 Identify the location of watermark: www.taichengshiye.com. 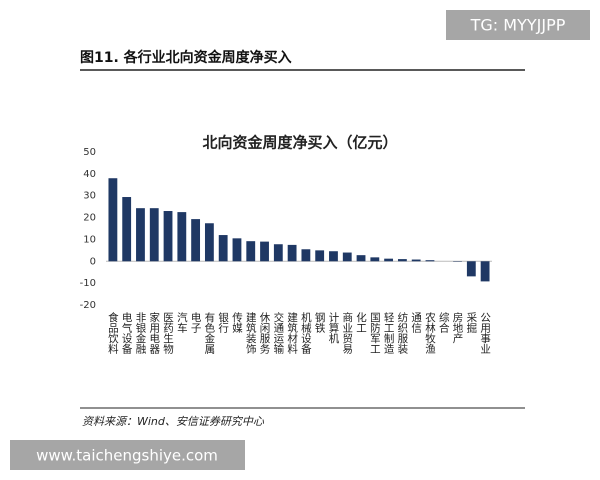
(127, 456).